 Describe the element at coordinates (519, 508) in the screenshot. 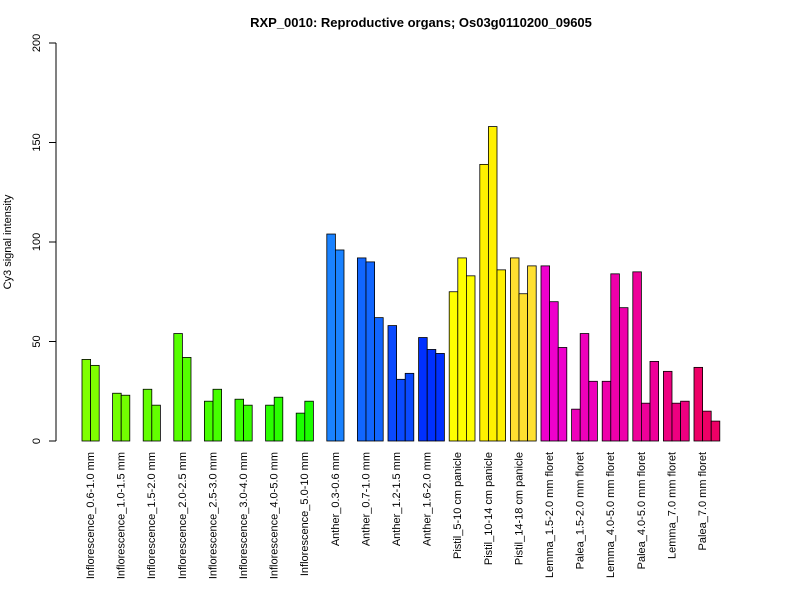

I see `x-tick-label: Pistil_14-18 cm panicle` at that location.